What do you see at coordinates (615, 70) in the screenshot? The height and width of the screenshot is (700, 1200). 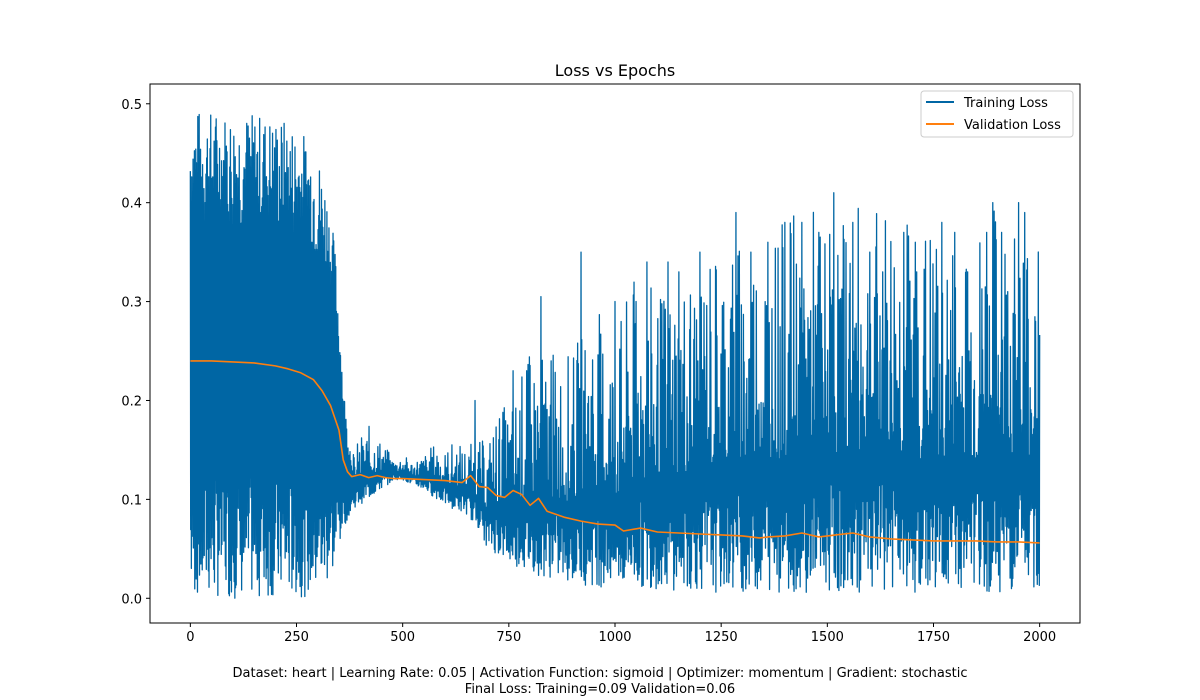 I see `chart-title: Loss vs Epochs` at bounding box center [615, 70].